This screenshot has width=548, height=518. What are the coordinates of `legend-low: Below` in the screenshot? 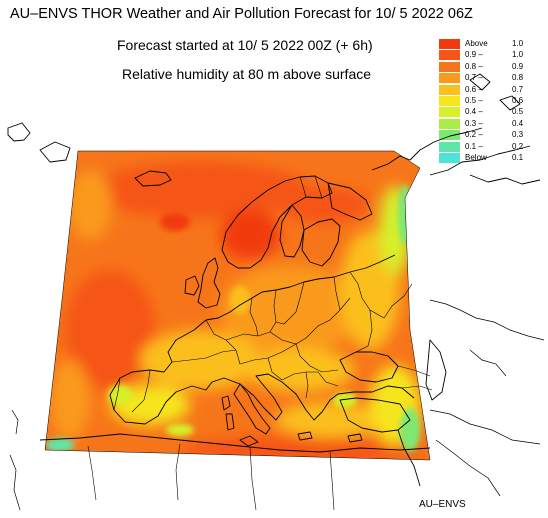 It's located at (476, 157).